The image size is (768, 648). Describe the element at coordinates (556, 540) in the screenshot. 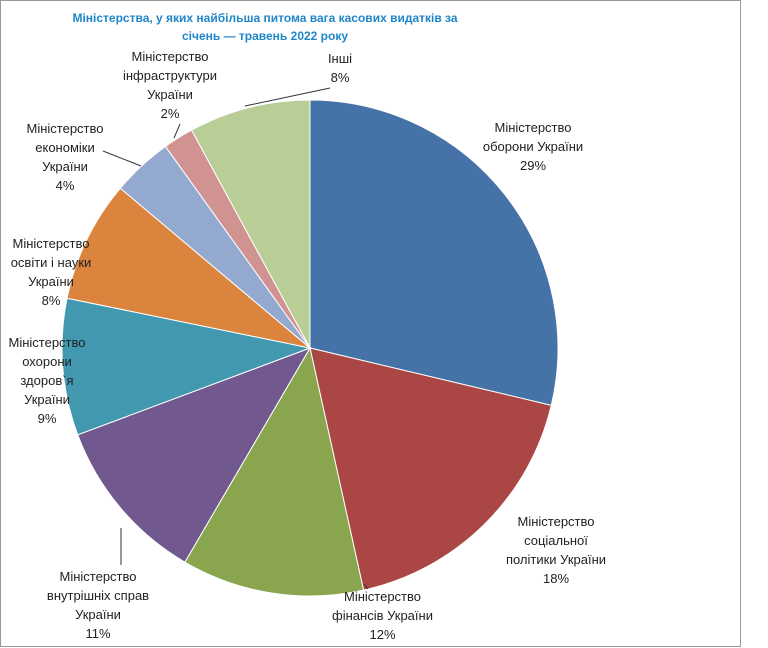

I see `category-label: Міністерство соціальної політики України` at that location.